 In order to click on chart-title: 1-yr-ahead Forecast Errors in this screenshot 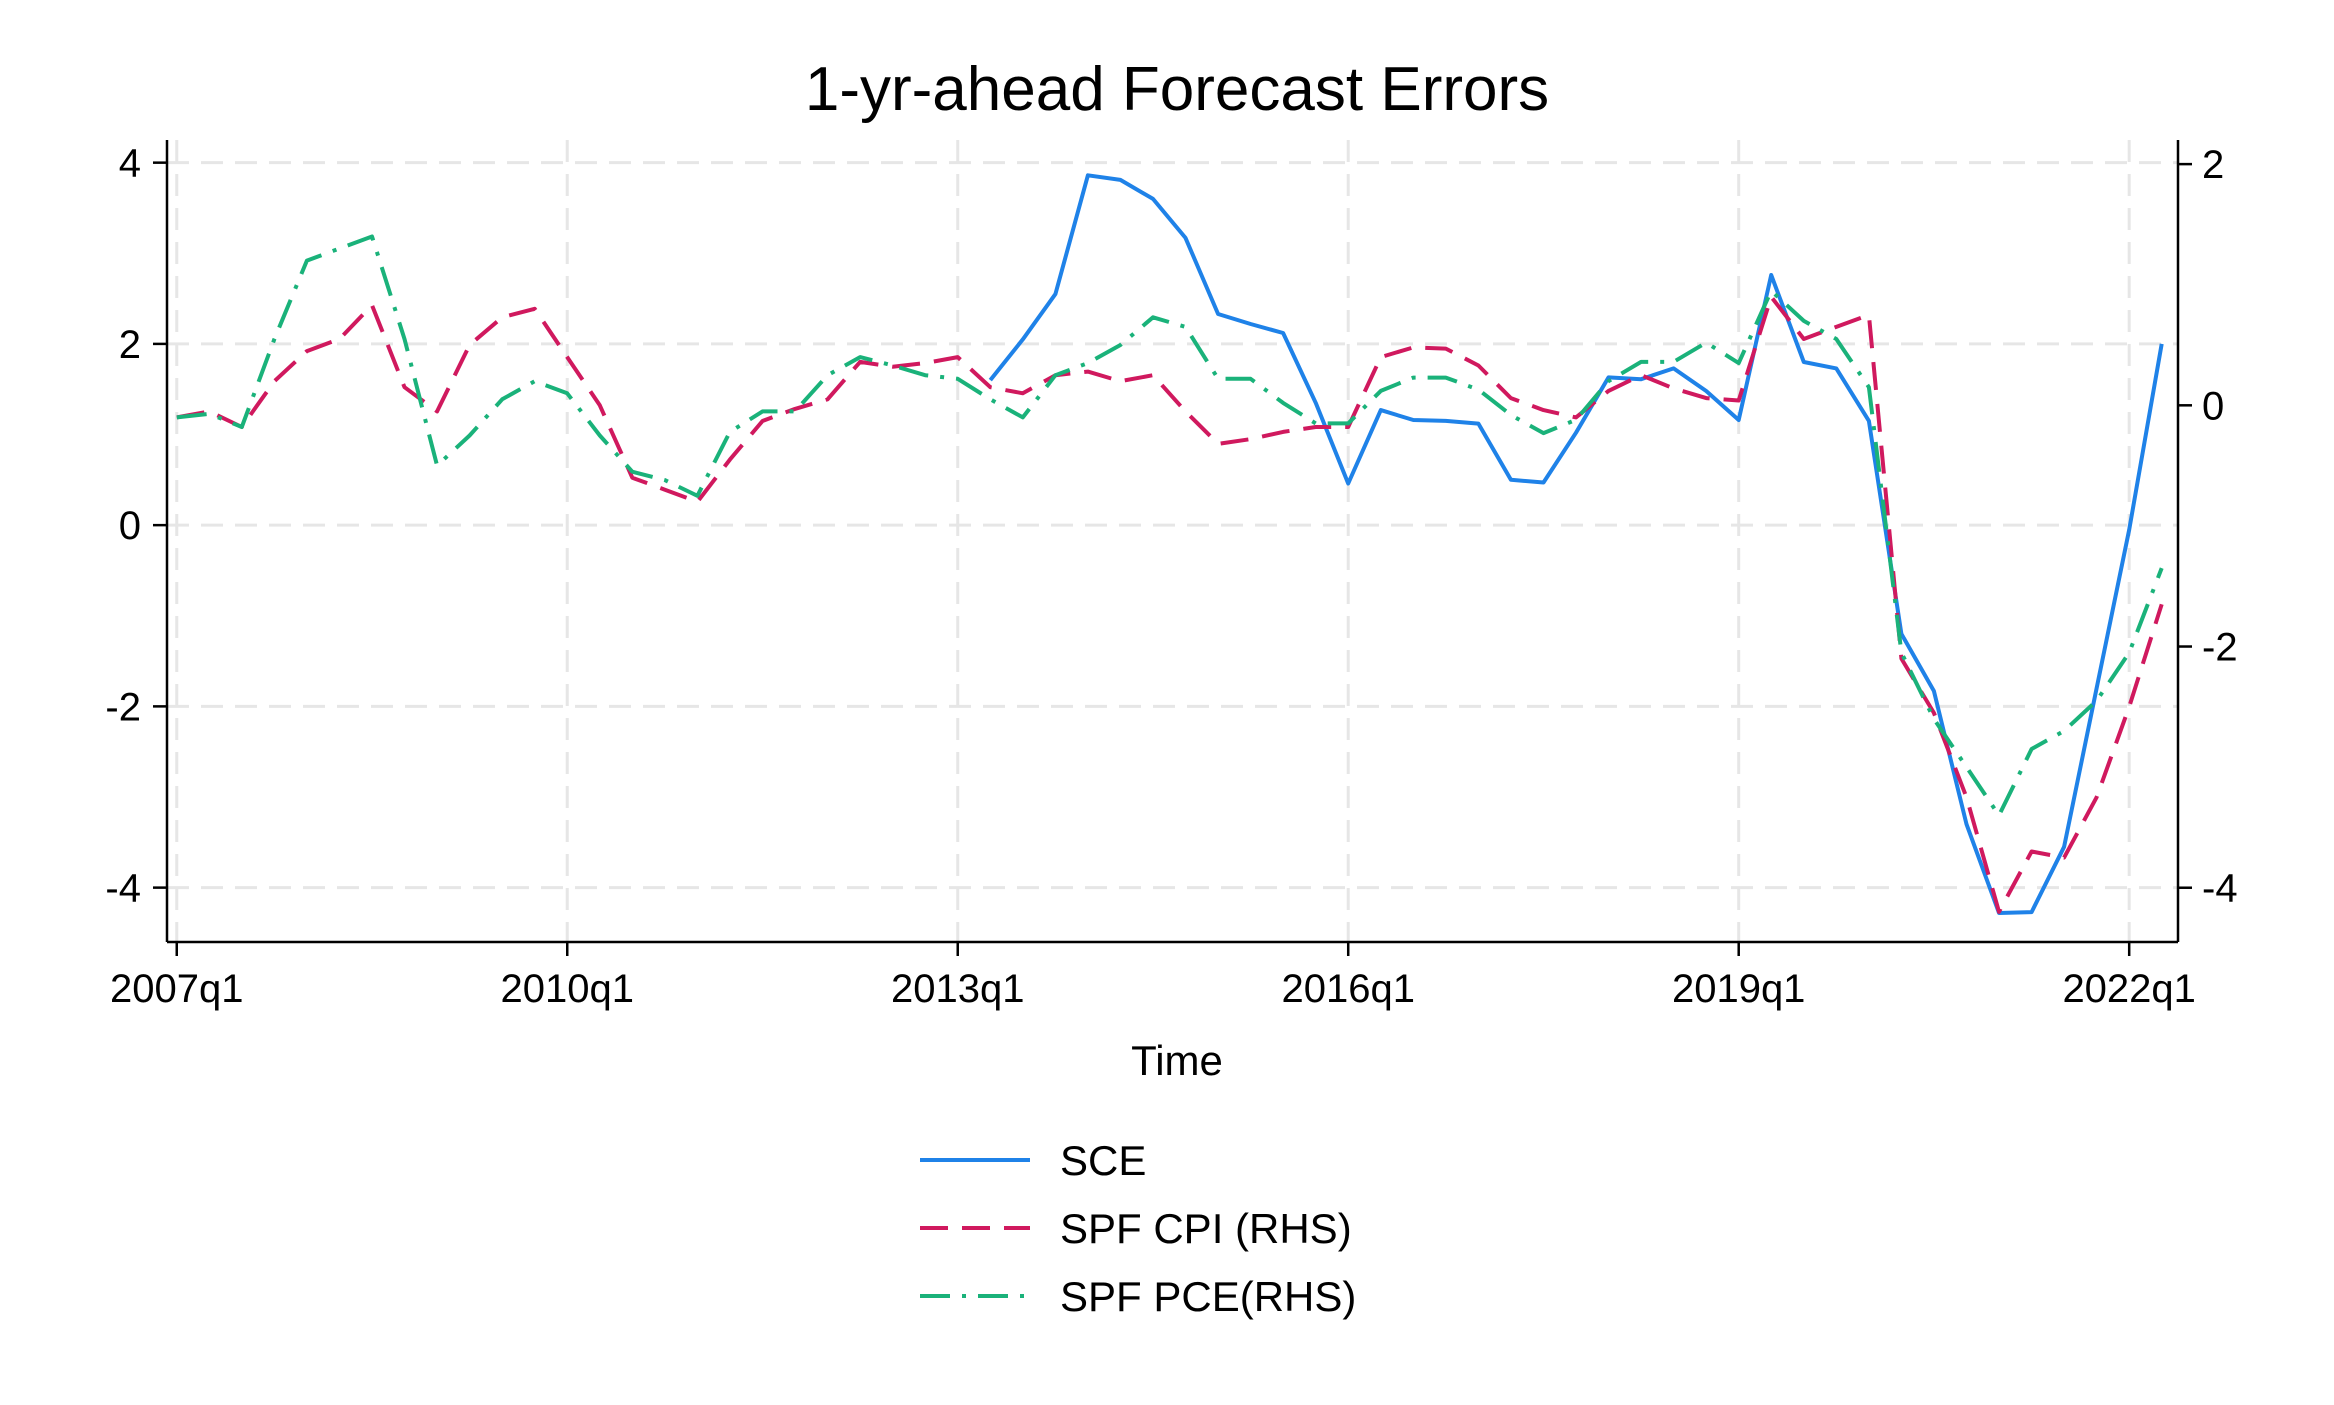, I will do `click(1177, 89)`.